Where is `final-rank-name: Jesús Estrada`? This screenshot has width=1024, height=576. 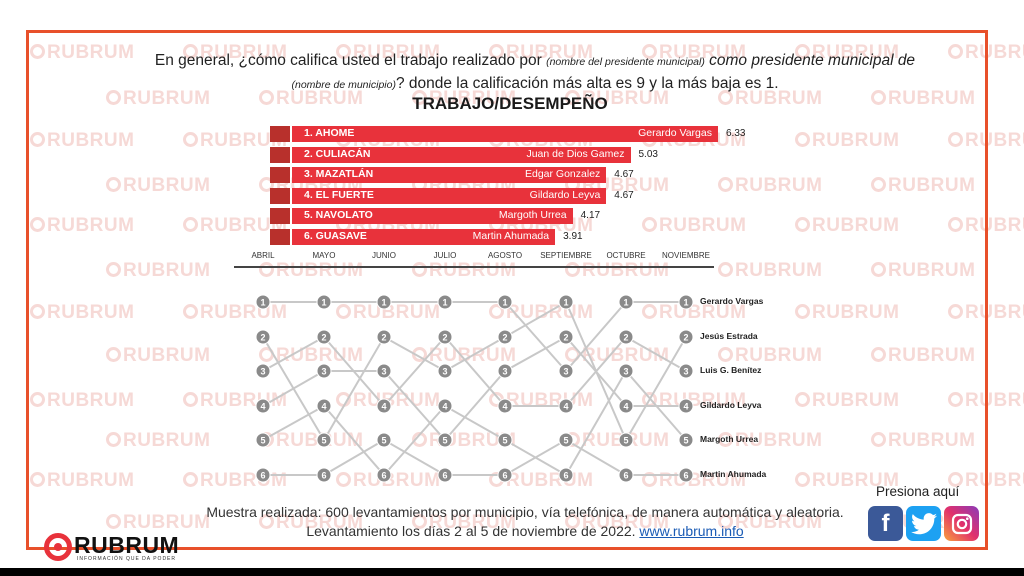 final-rank-name: Jesús Estrada is located at coordinates (729, 336).